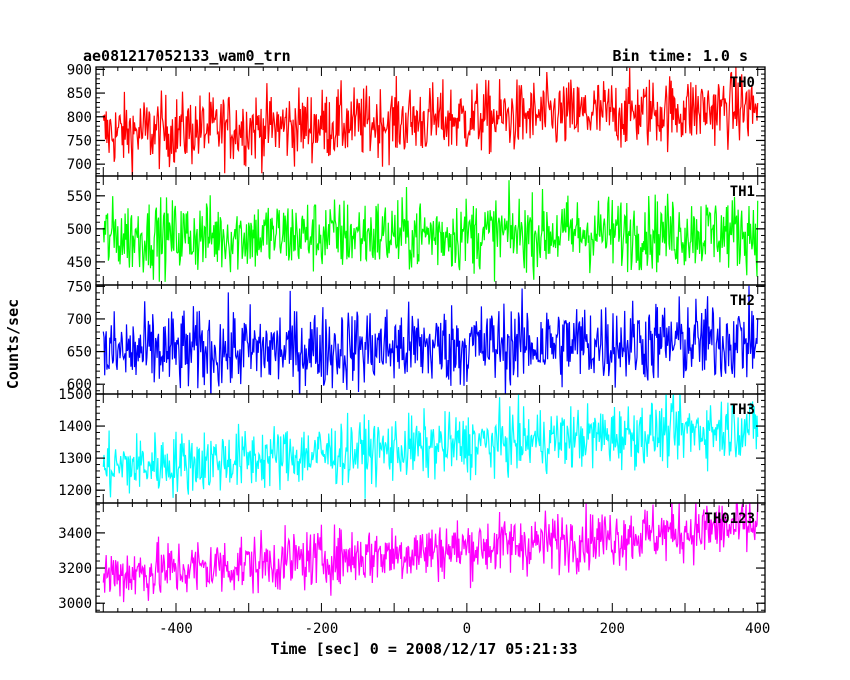 This screenshot has width=850, height=680. What do you see at coordinates (680, 56) in the screenshot?
I see `bin-time-label: Bin time: 1.0 s` at bounding box center [680, 56].